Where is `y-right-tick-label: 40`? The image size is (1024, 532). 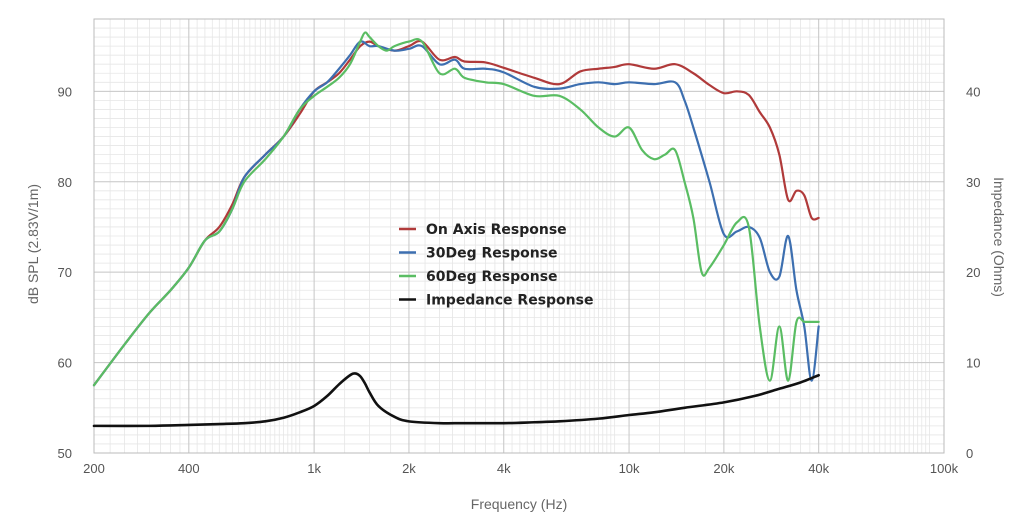
y-right-tick-label: 40 is located at coordinates (973, 91).